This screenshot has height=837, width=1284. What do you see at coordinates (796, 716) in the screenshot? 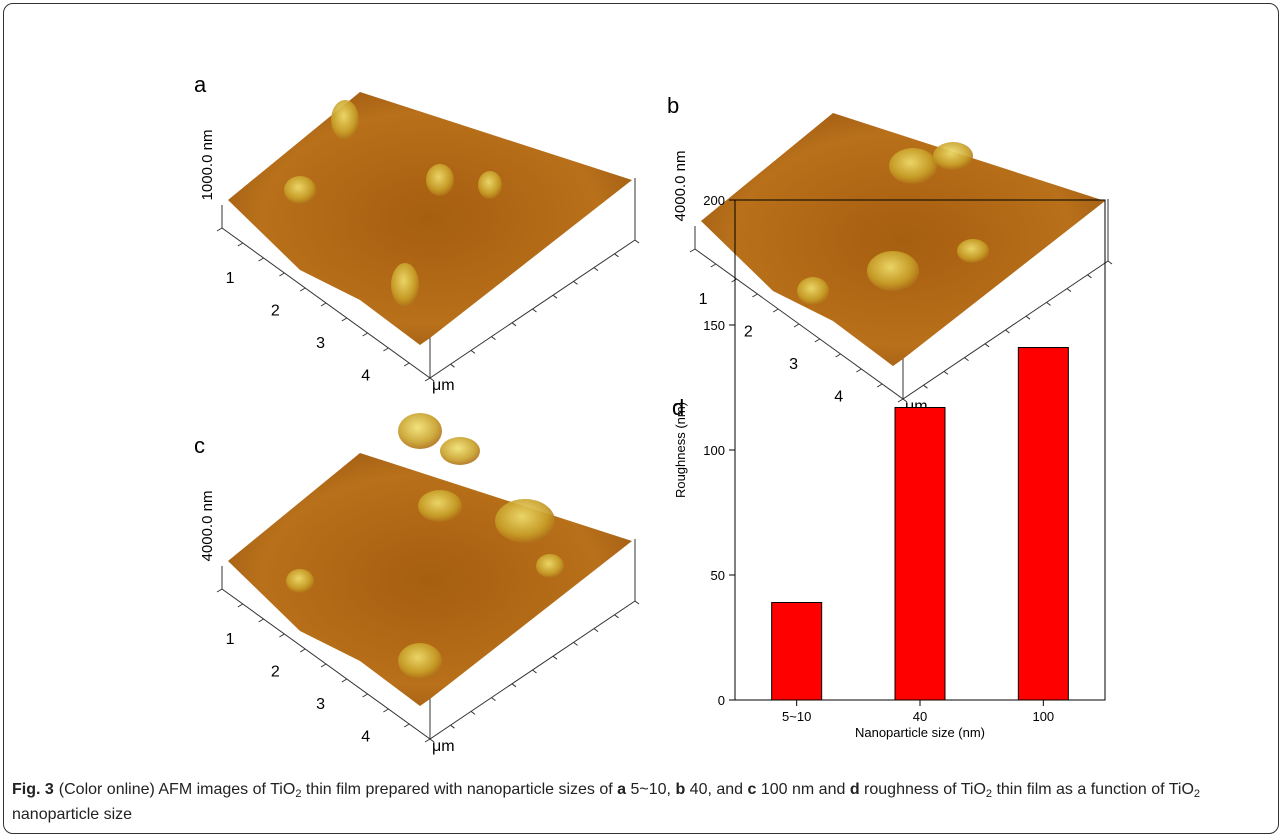
I see `x-tick-label: 5~10` at bounding box center [796, 716].